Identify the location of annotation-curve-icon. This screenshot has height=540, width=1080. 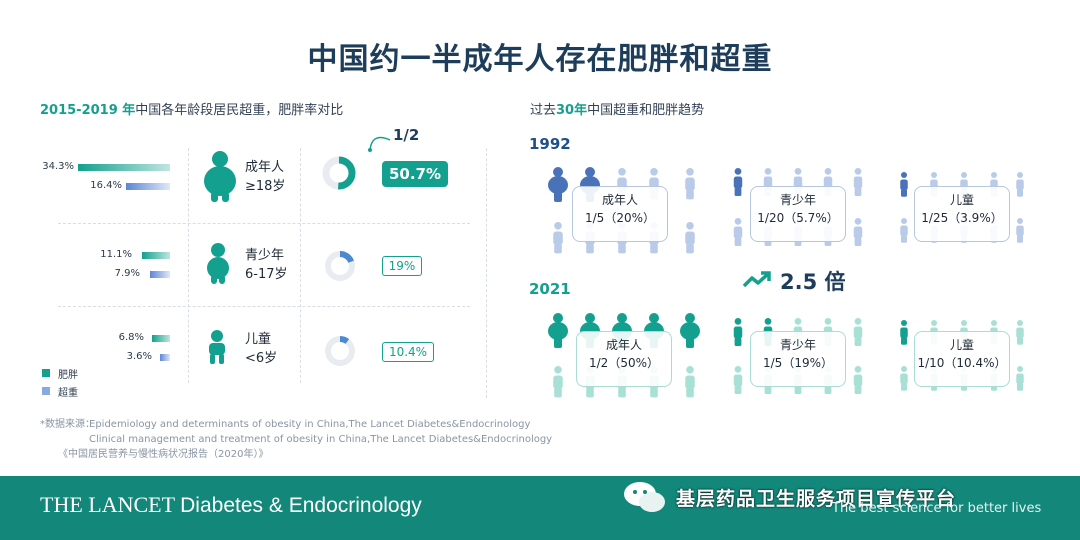
(379, 144).